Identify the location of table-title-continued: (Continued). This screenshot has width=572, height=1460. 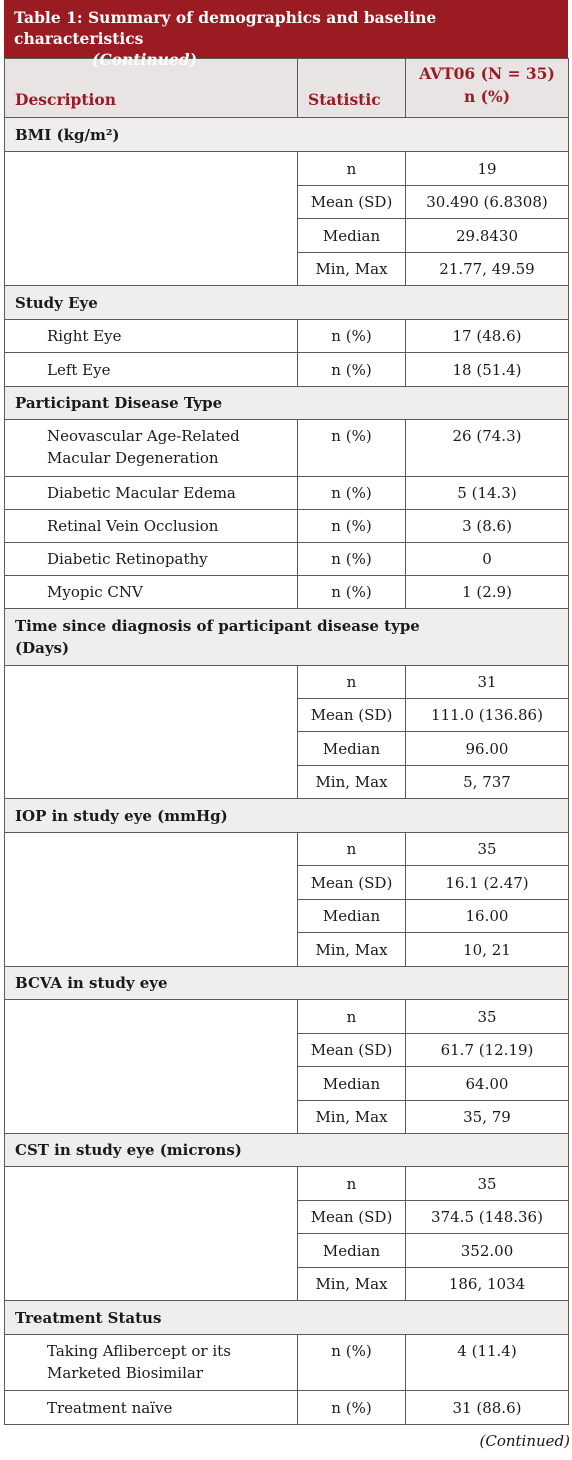
(144, 59).